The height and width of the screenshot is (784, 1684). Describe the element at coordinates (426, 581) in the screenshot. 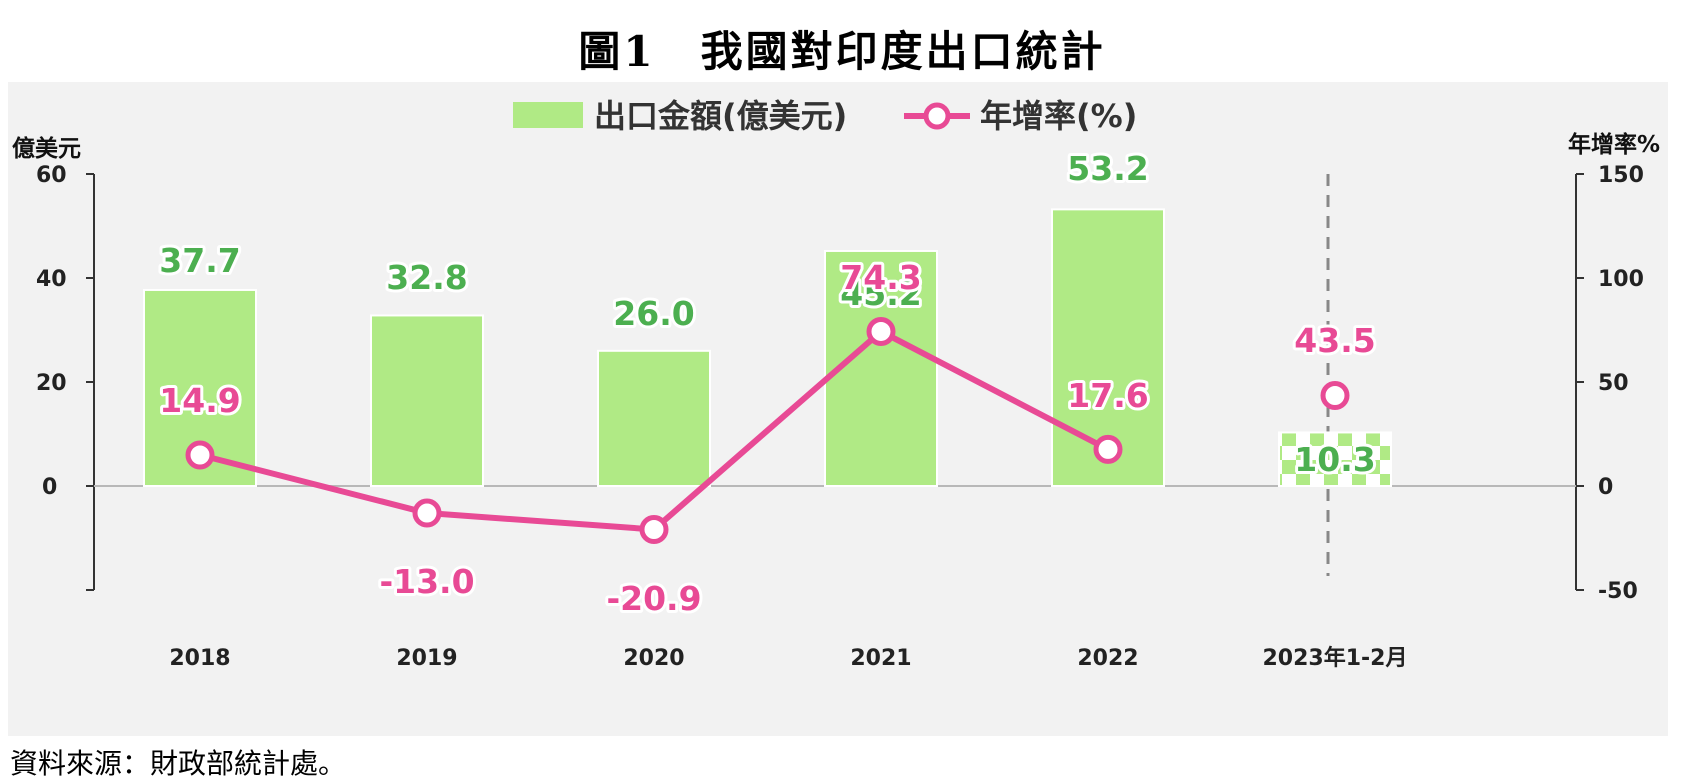

I see `growth-value-label: -13.0` at that location.